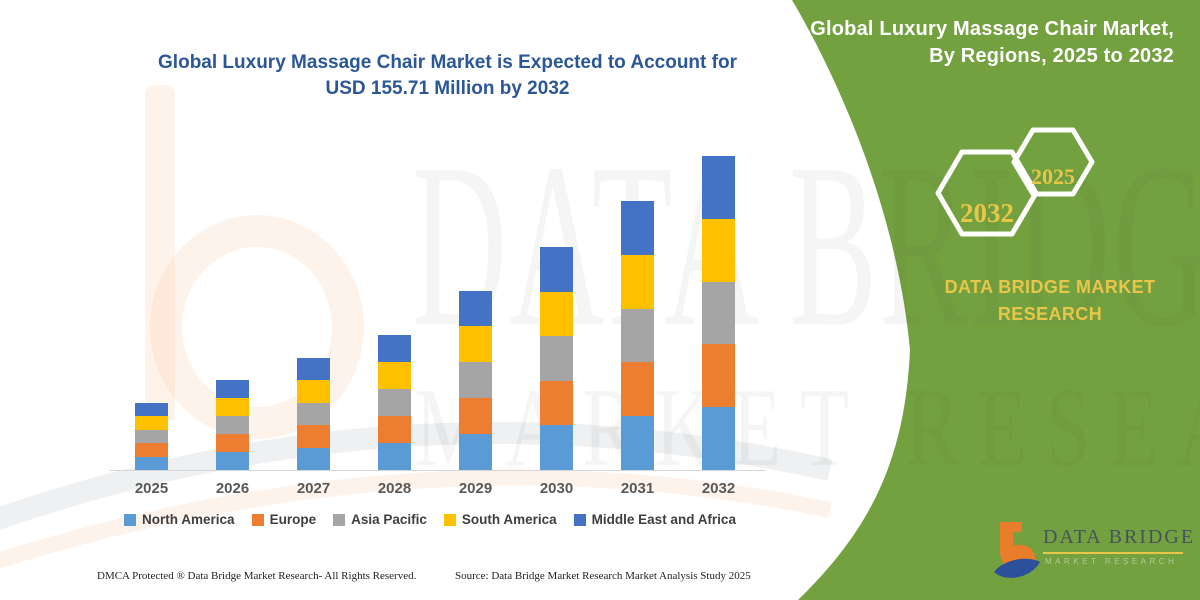 Image resolution: width=1200 pixels, height=600 pixels. I want to click on bar-segment-2032-asia-pacific, so click(718, 313).